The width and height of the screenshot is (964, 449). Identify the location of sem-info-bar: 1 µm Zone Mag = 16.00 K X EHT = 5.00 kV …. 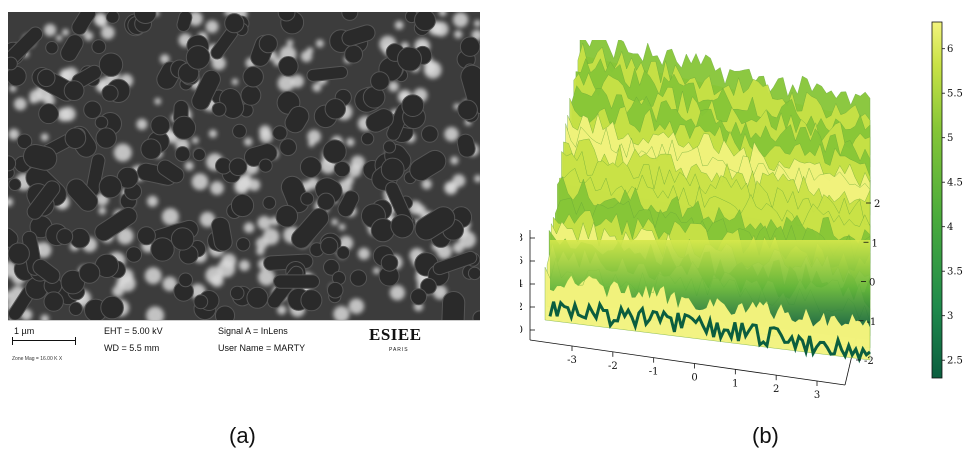
(244, 342).